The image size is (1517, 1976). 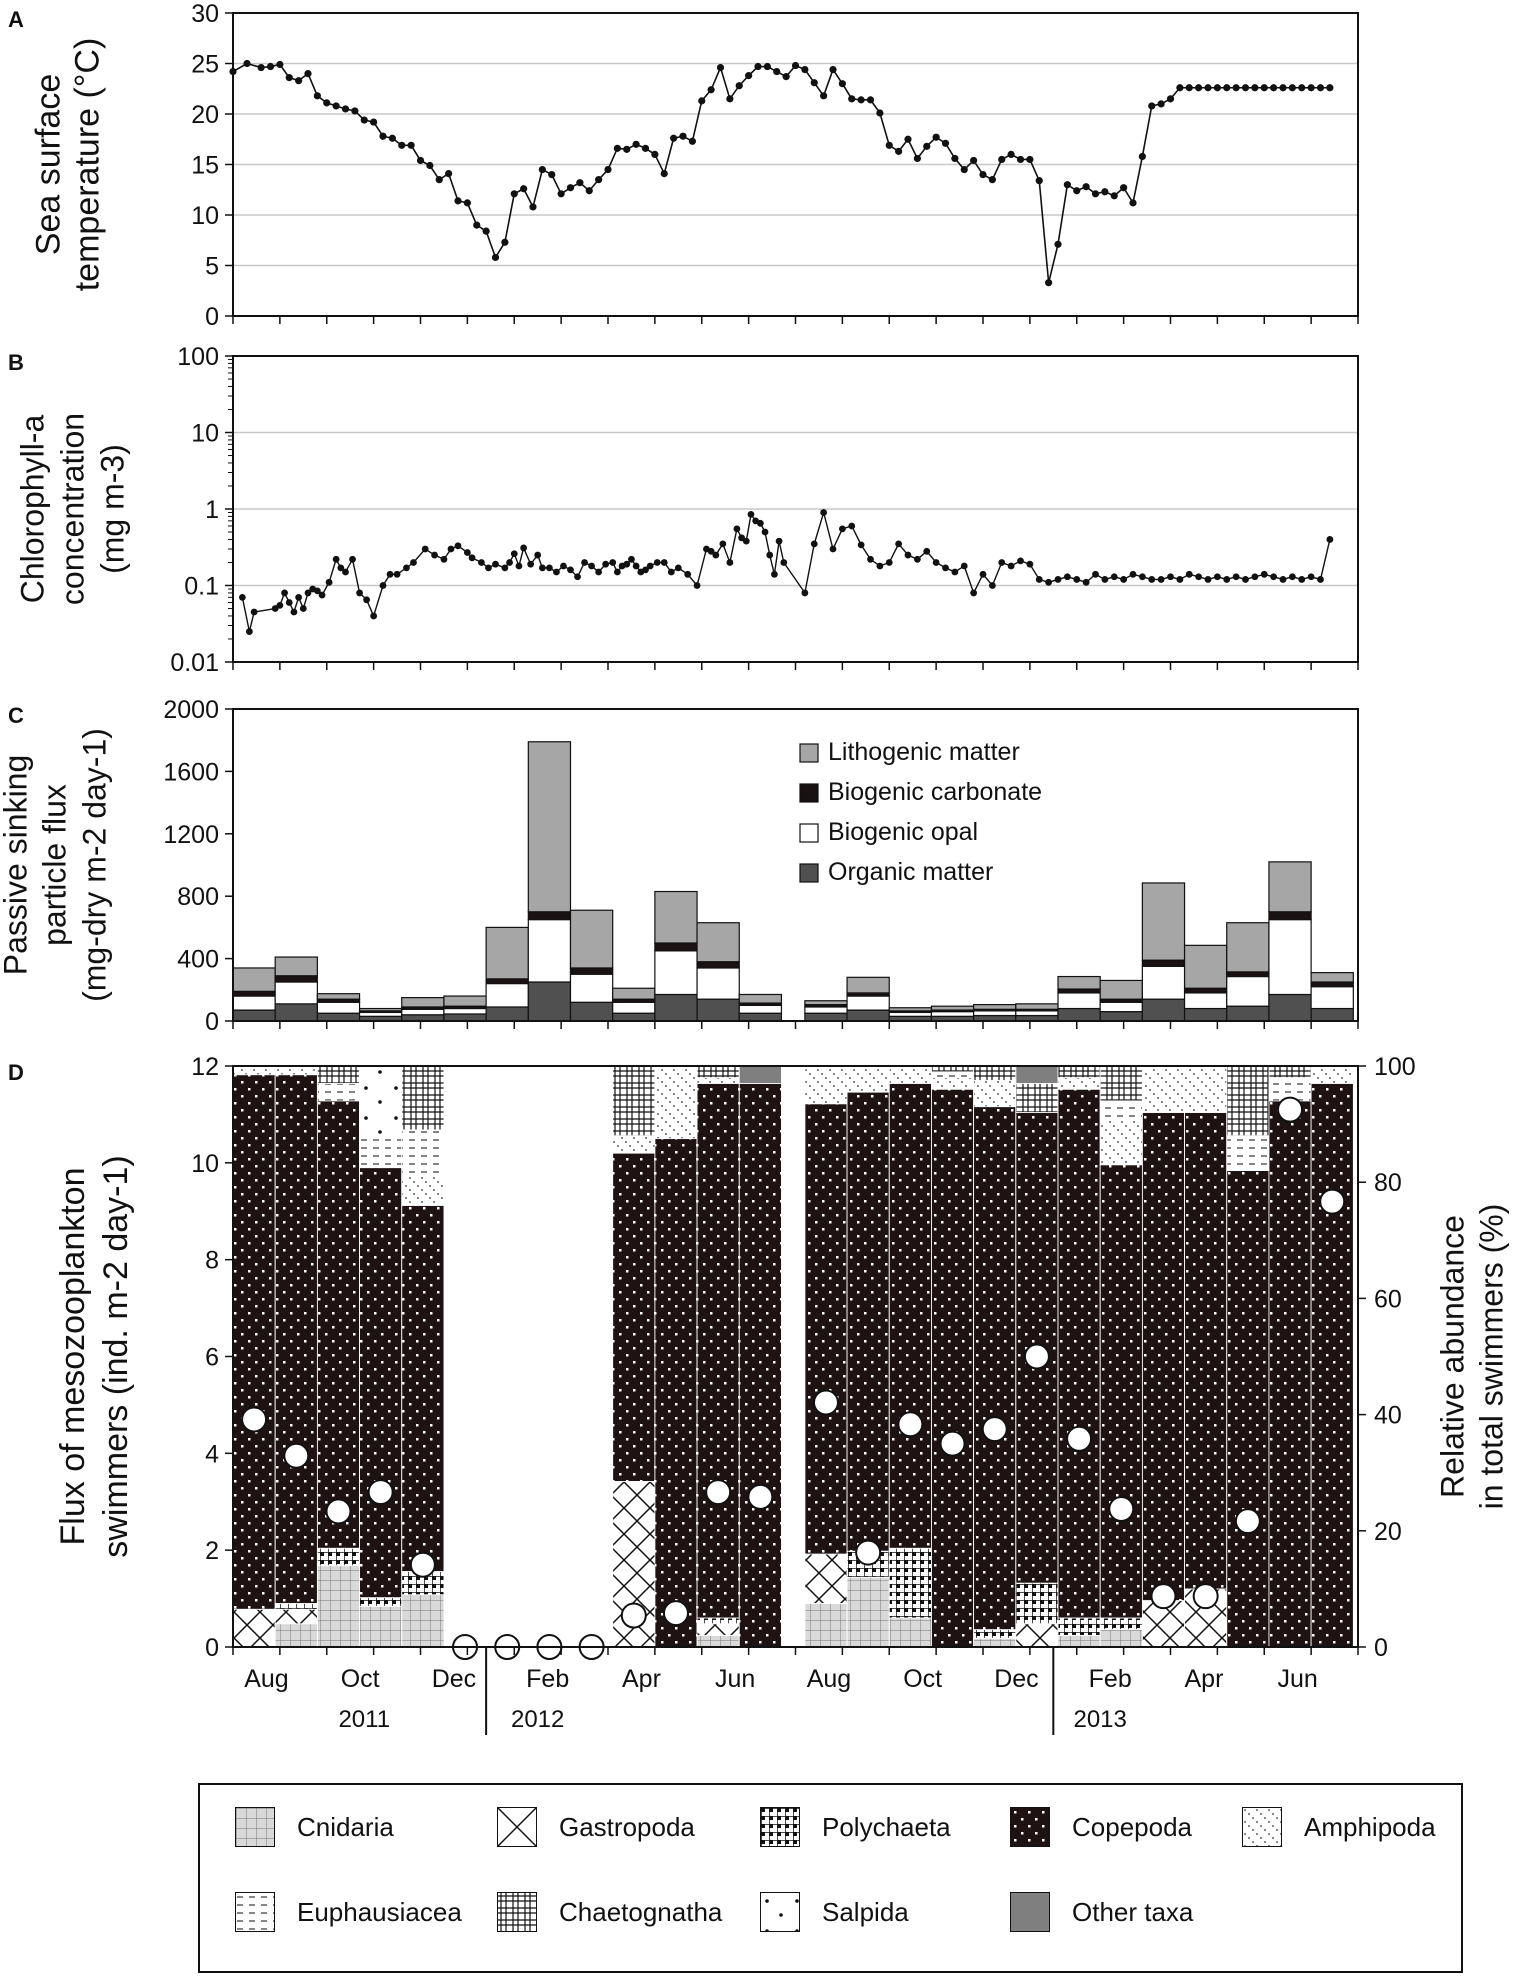 I want to click on panel-c-tick-label: 400, so click(x=198, y=960).